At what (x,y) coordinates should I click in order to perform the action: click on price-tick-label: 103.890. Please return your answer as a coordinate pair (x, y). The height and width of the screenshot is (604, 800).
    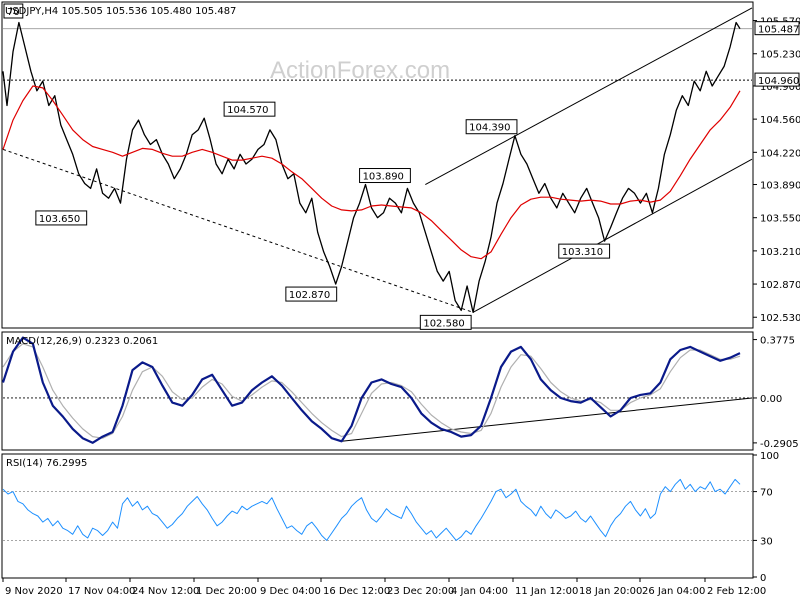
    Looking at the image, I should click on (780, 186).